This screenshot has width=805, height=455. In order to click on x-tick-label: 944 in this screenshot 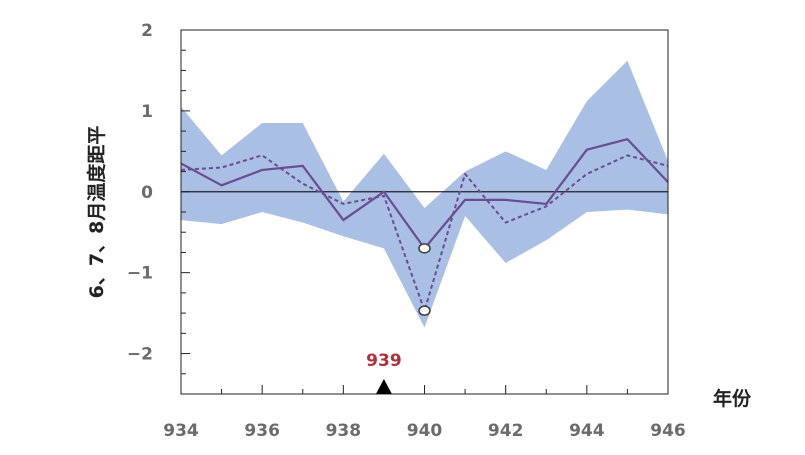, I will do `click(587, 431)`.